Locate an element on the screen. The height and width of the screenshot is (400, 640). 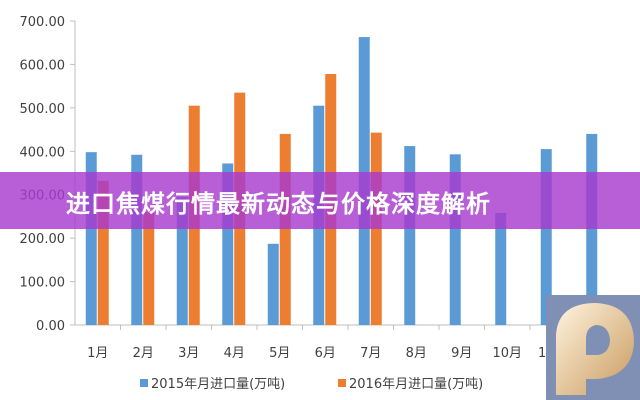
y-tick-label: 600.00 is located at coordinates (43, 65).